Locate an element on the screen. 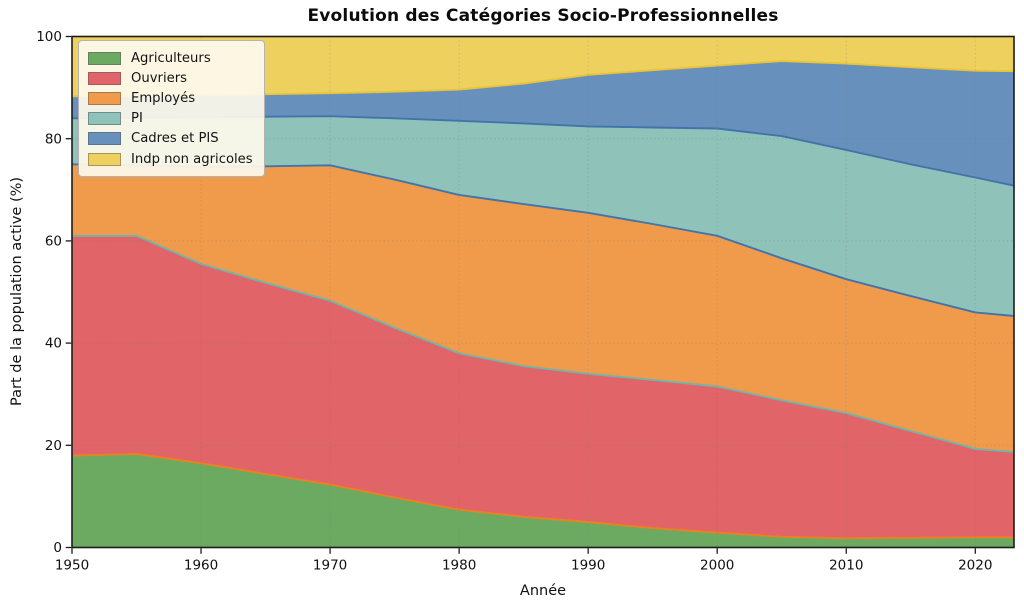 This screenshot has height=608, width=1024. legend-label: Agriculteurs is located at coordinates (171, 58).